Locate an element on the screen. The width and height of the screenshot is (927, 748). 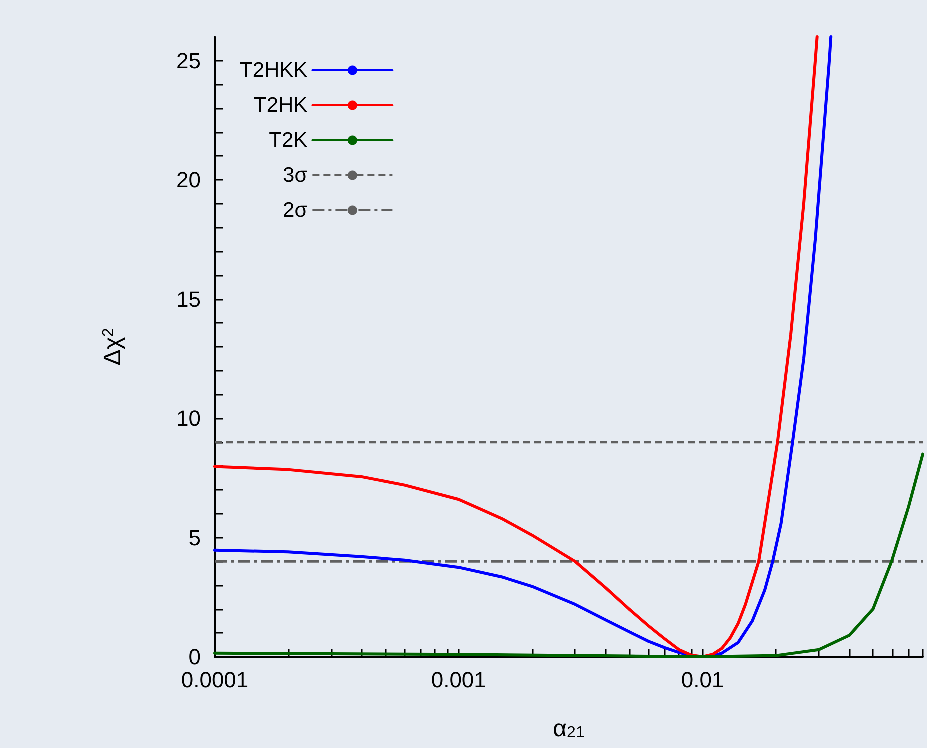
x-axis-title: α21 is located at coordinates (569, 729).